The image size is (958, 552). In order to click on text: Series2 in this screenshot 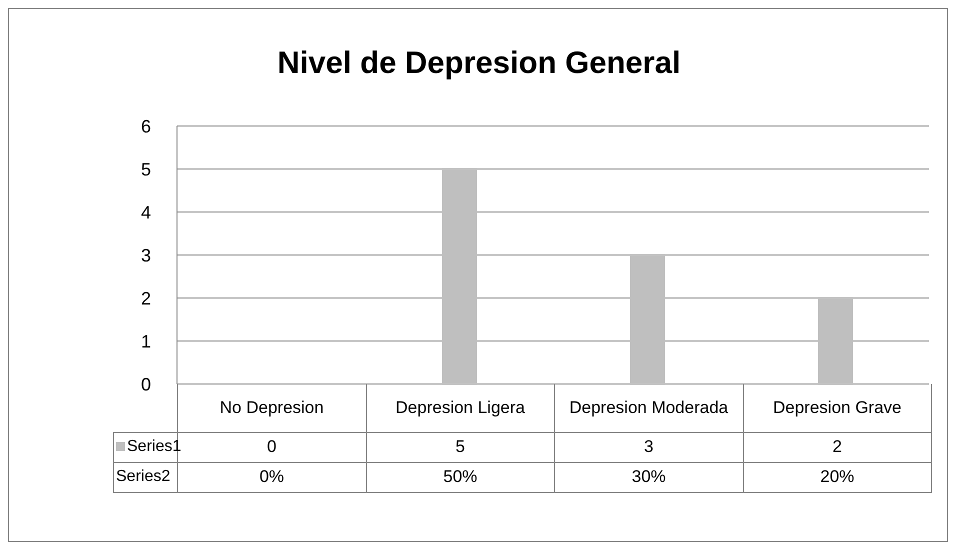, I will do `click(146, 477)`.